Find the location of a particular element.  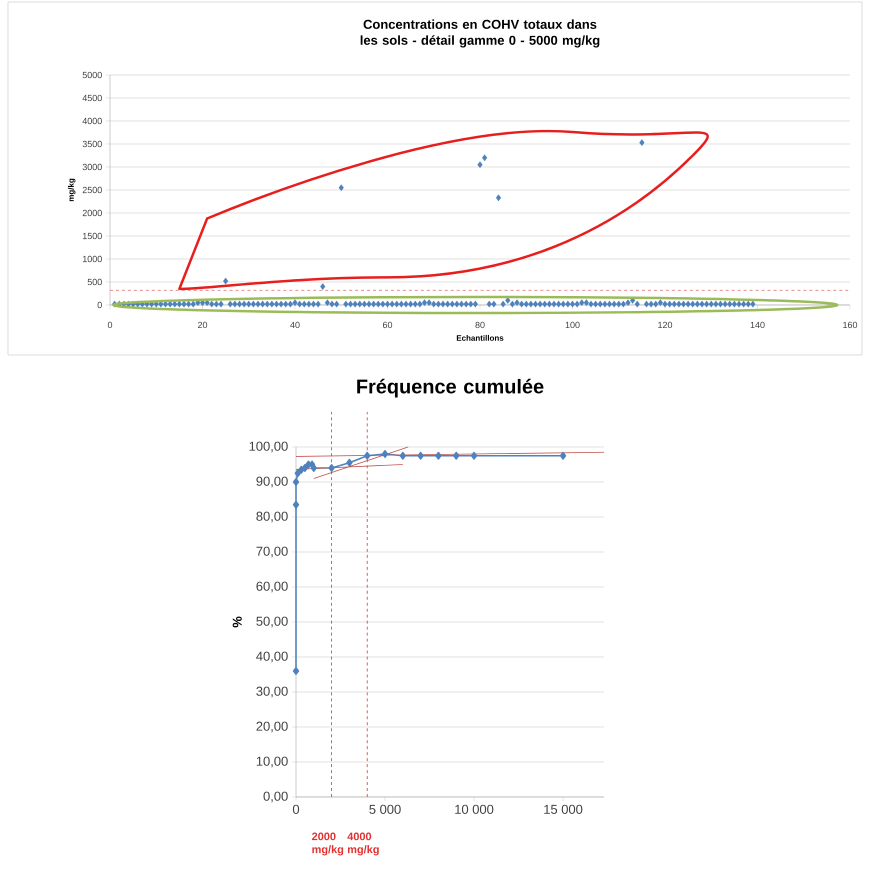

y-tick-label: 30,00 is located at coordinates (272, 692).